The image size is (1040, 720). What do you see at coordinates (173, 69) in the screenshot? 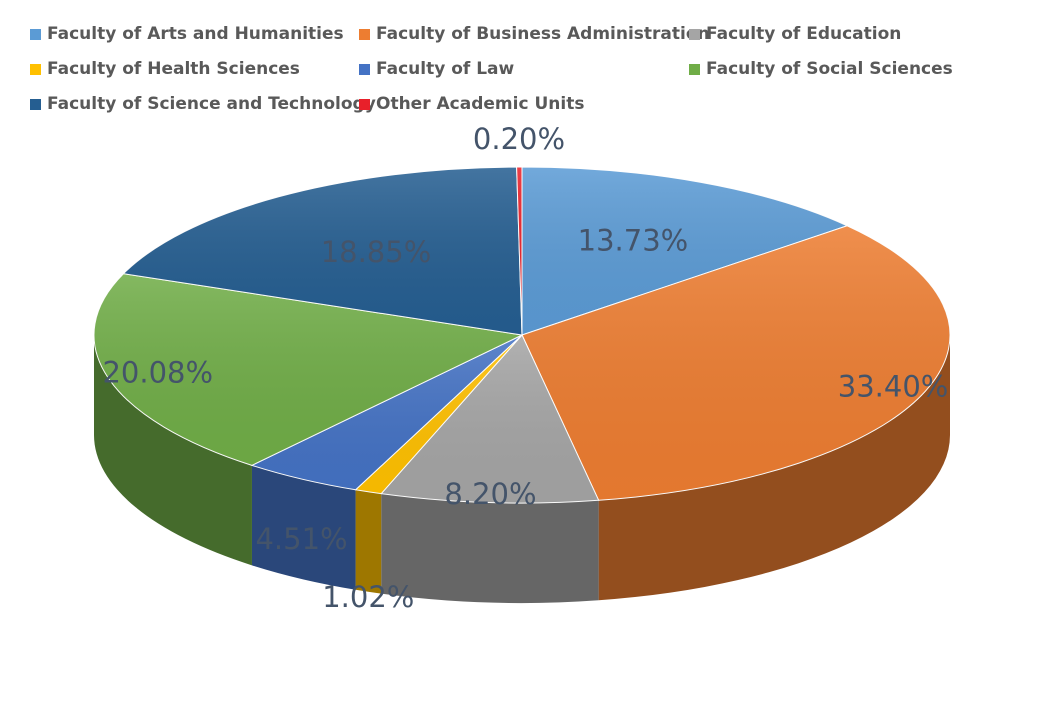
I see `legend-label: Faculty of Health Sciences` at bounding box center [173, 69].